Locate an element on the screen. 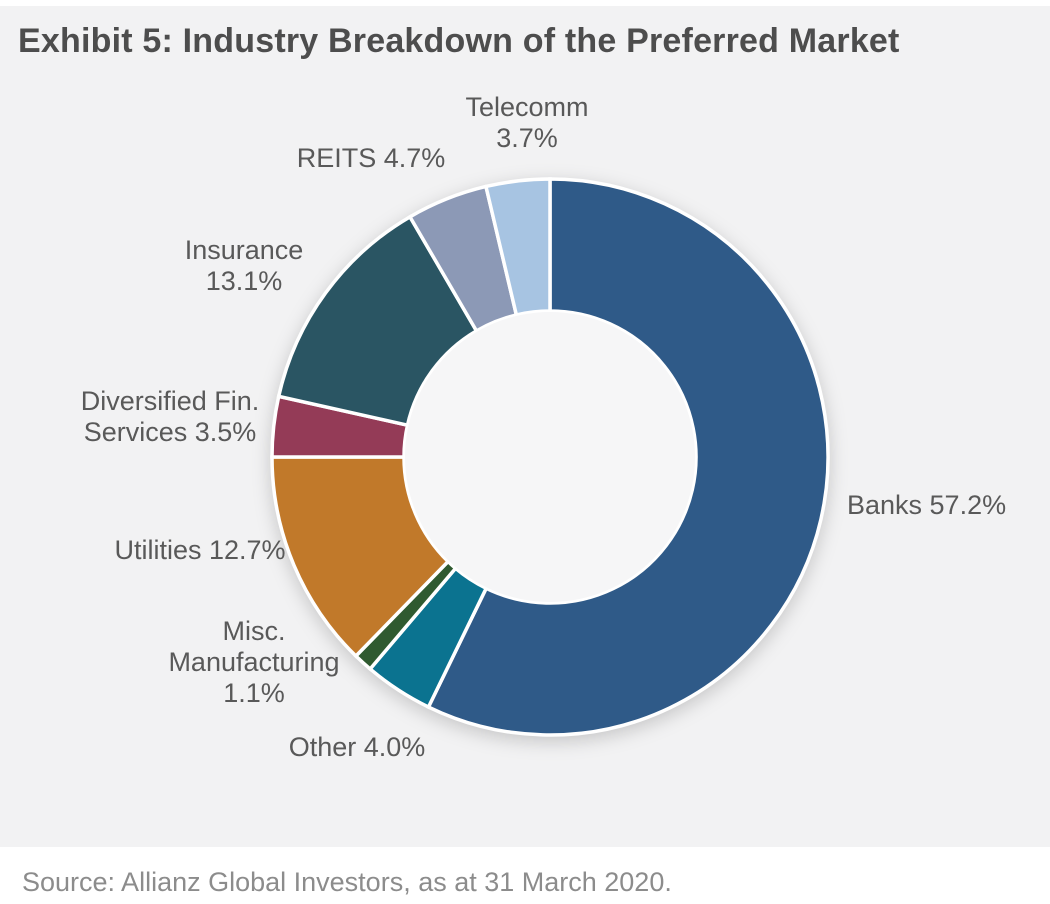 The height and width of the screenshot is (904, 1050). donut-slice-telecomm is located at coordinates (517, 247).